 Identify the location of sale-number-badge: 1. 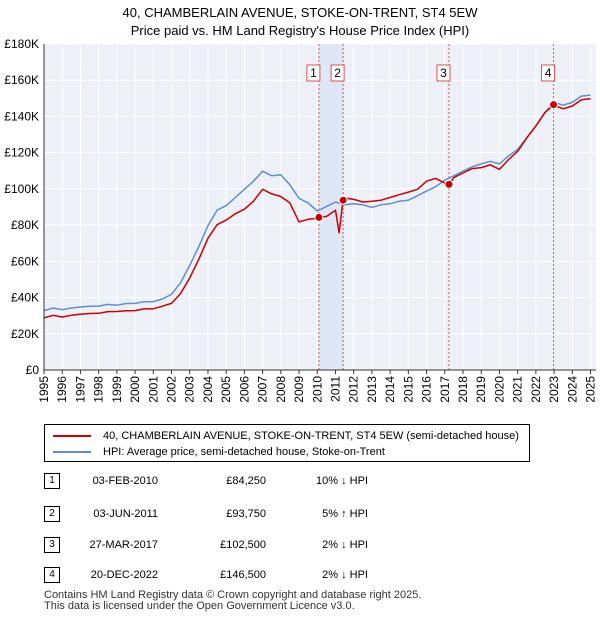
(52, 481).